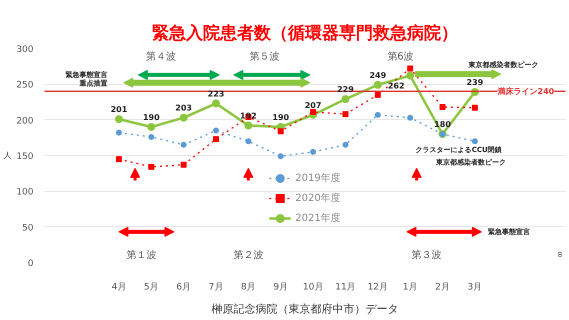  What do you see at coordinates (25, 85) in the screenshot?
I see `y-tick-label: 250` at bounding box center [25, 85].